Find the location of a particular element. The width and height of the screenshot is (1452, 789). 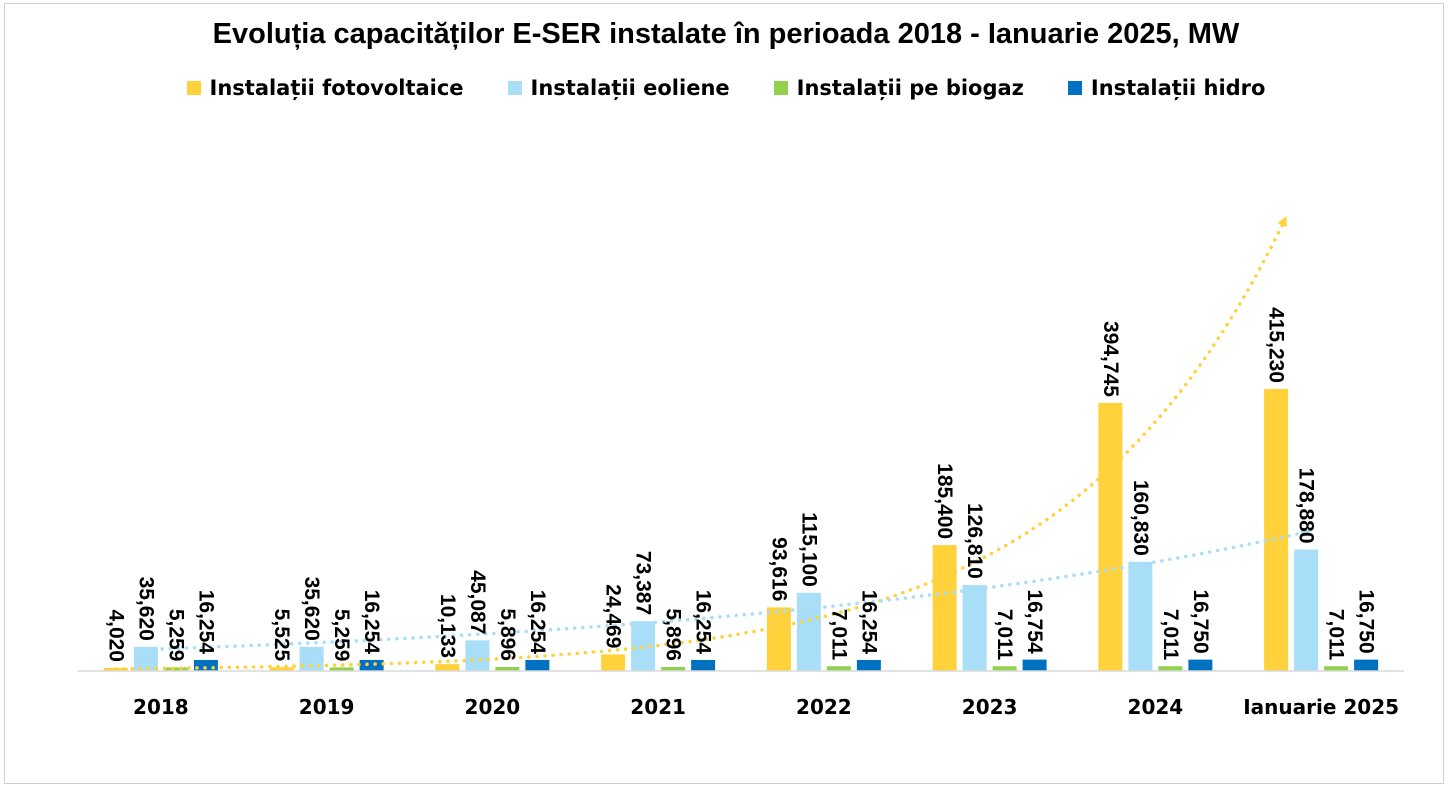

data-label: 10,133 is located at coordinates (447, 626).